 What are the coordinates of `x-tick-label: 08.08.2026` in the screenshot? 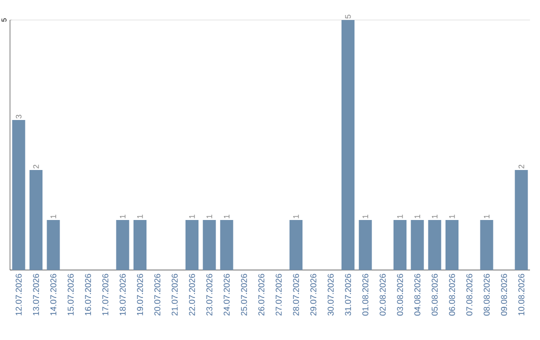 It's located at (487, 295).